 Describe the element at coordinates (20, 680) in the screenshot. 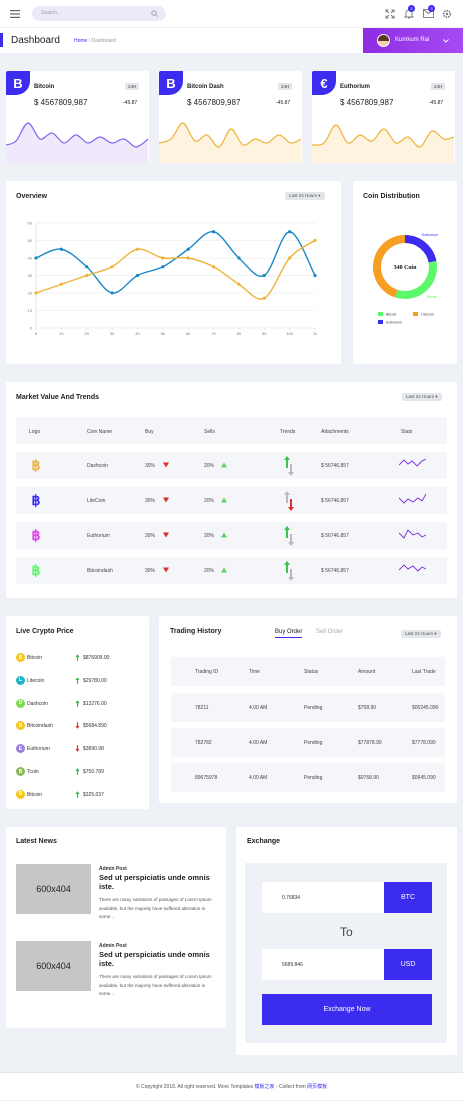

I see `coin-badge-icon: L` at that location.